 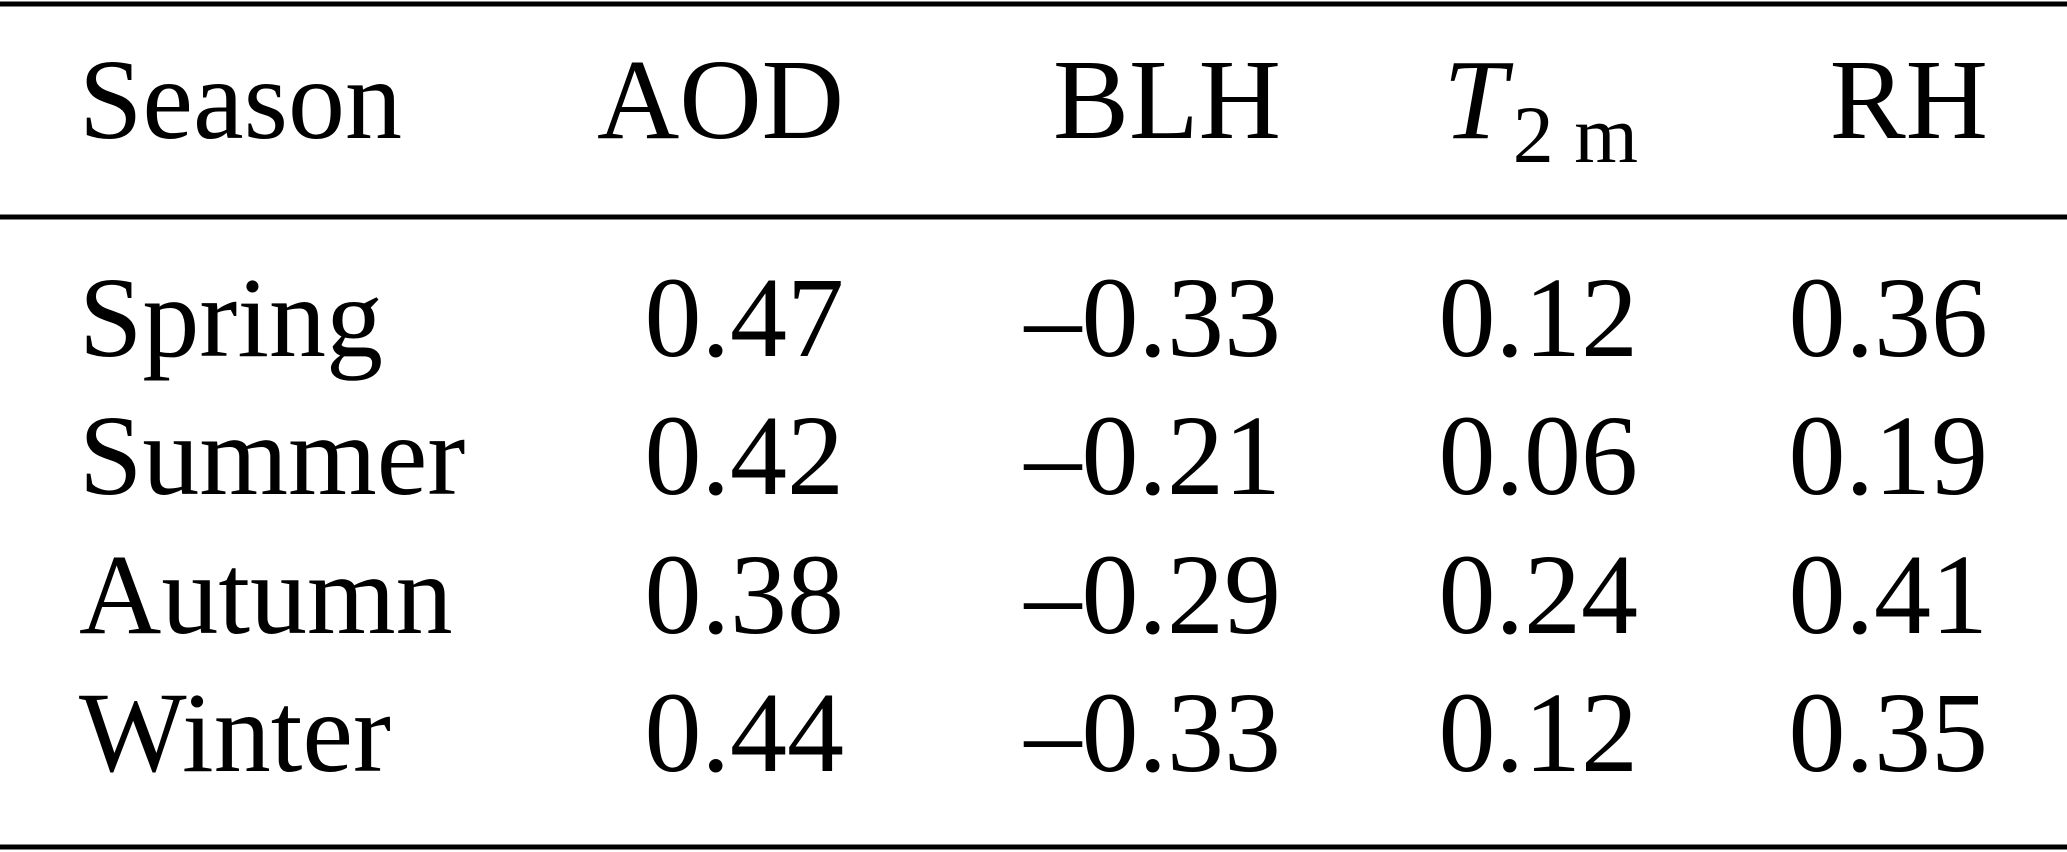 I want to click on table-cell: 0.06, so click(x=1539, y=455).